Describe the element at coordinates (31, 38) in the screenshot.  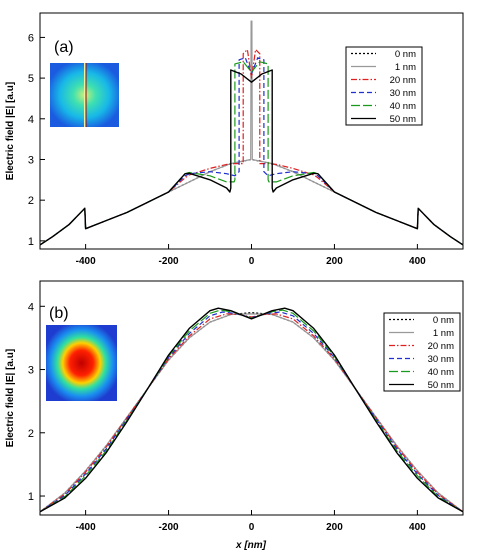
I see `y-tick-label: 6` at that location.